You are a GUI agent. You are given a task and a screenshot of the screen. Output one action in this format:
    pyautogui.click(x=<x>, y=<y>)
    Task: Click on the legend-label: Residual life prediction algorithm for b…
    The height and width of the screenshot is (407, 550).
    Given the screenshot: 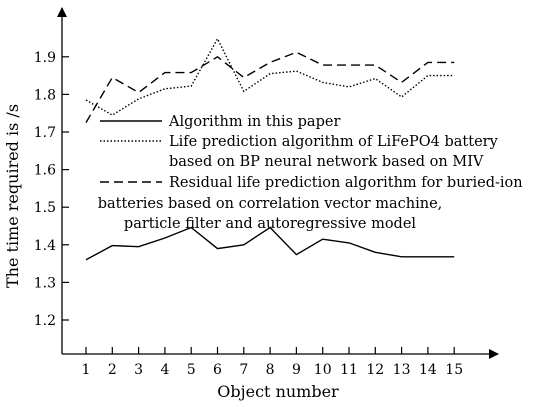 What is the action you would take?
    pyautogui.click(x=346, y=183)
    